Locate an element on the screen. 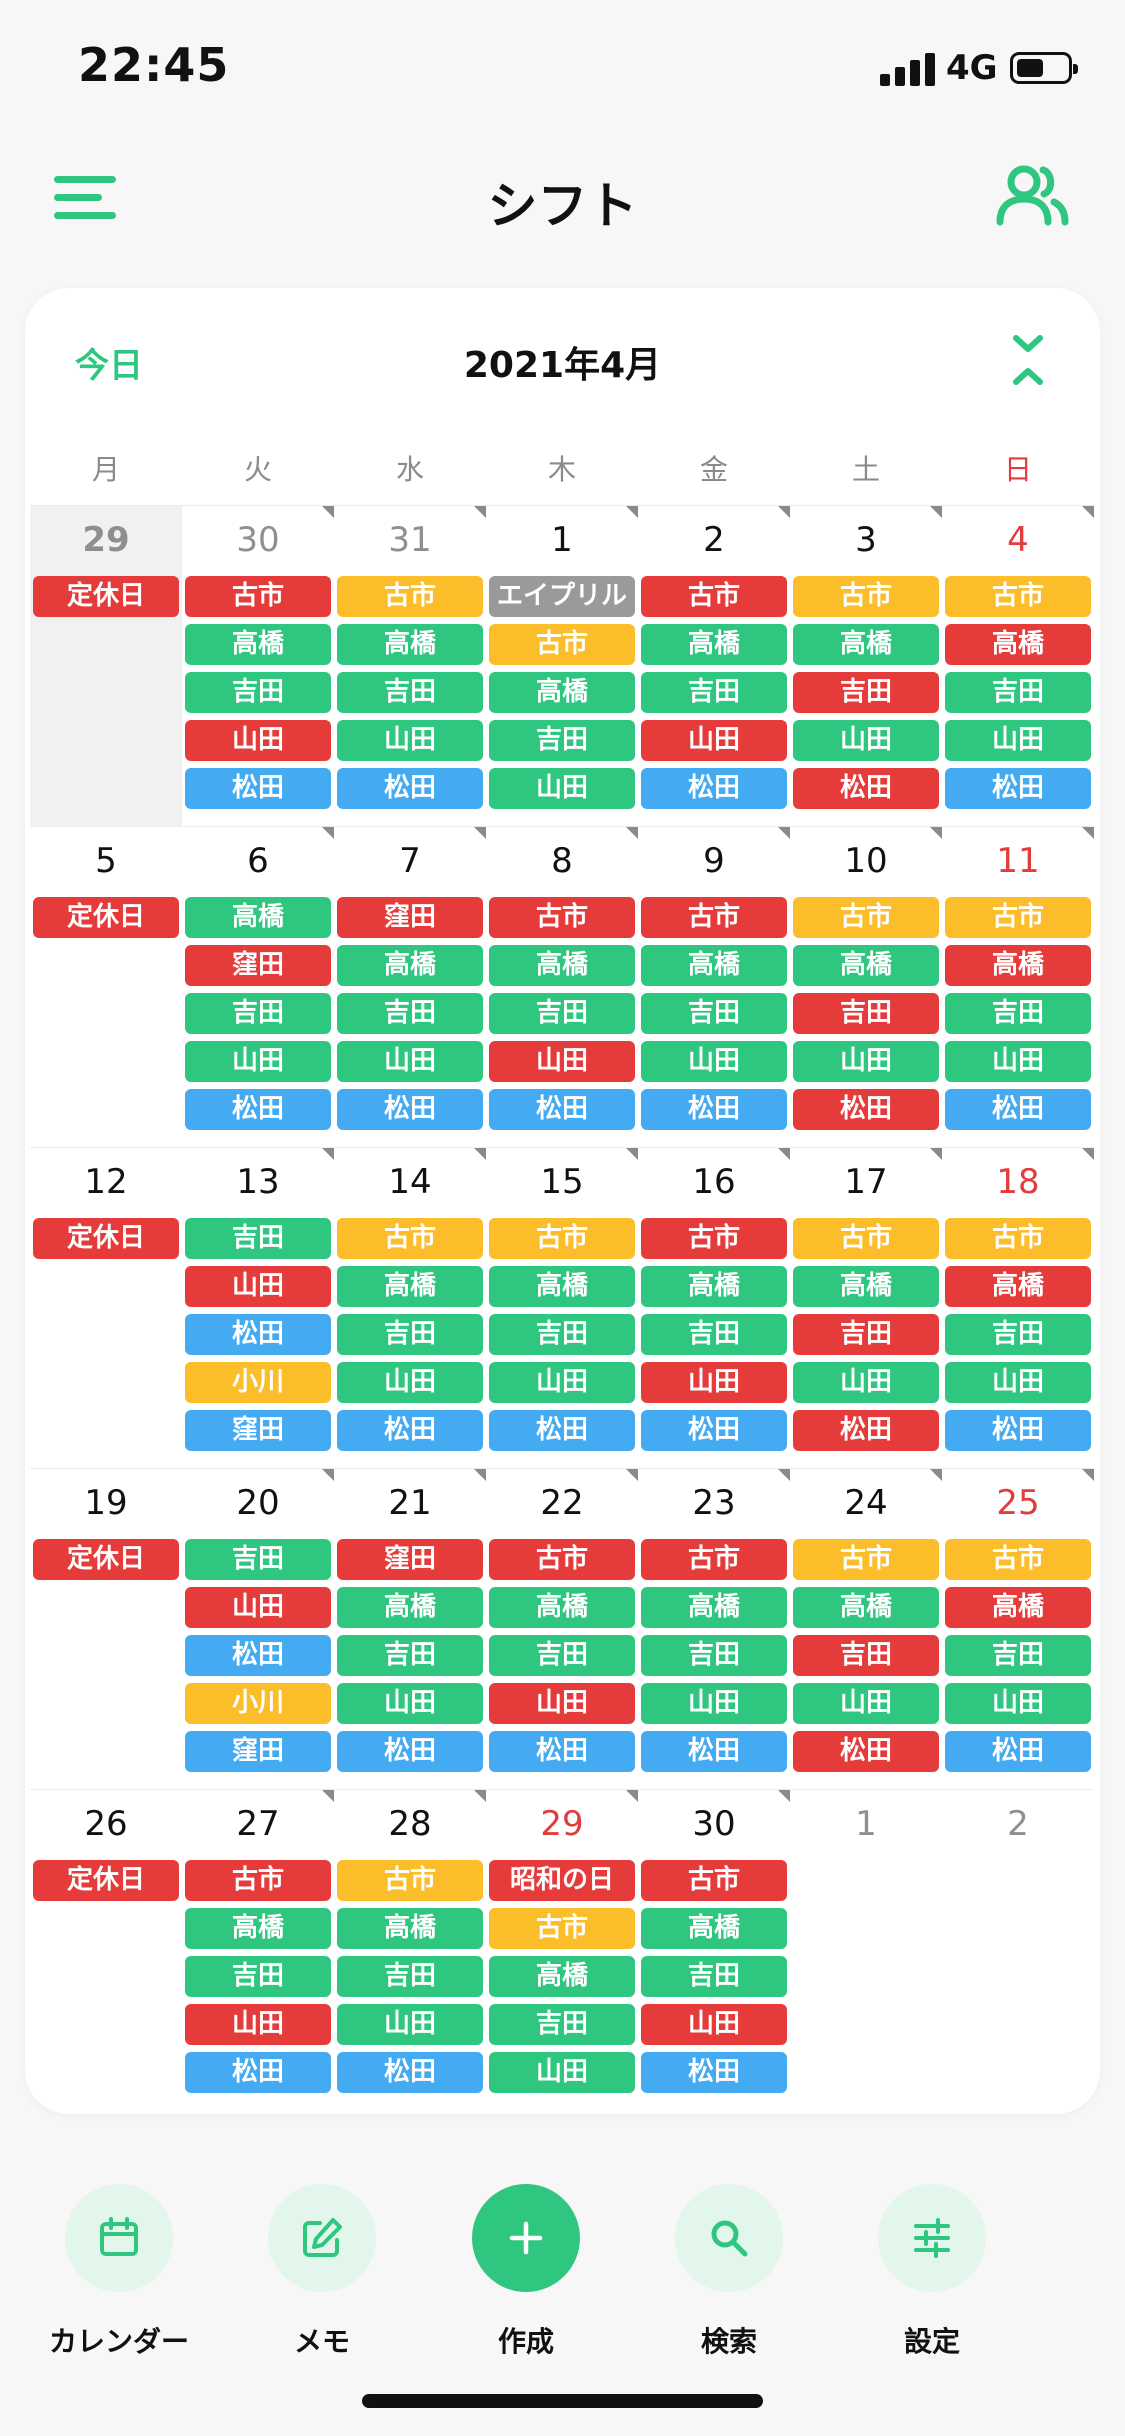 Image resolution: width=1125 pixels, height=2436 pixels. day-cell: 3 古市 高橋 吉田 山田 松田 is located at coordinates (866, 666).